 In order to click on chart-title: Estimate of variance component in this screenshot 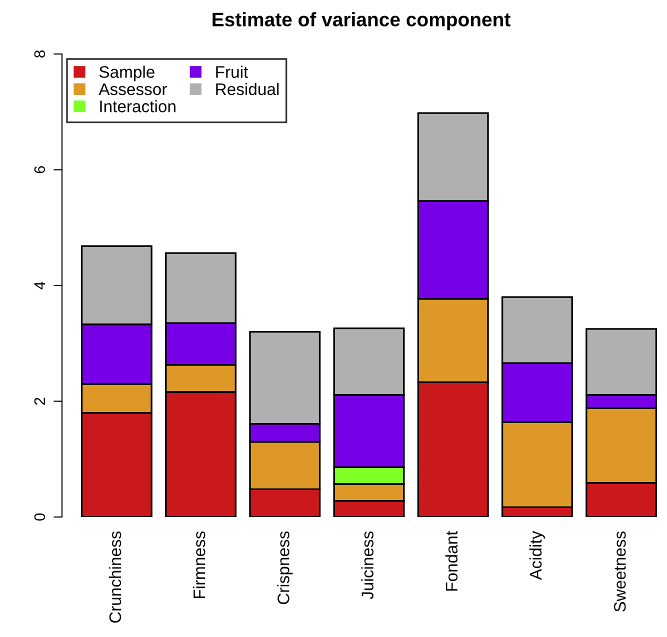, I will do `click(361, 21)`.